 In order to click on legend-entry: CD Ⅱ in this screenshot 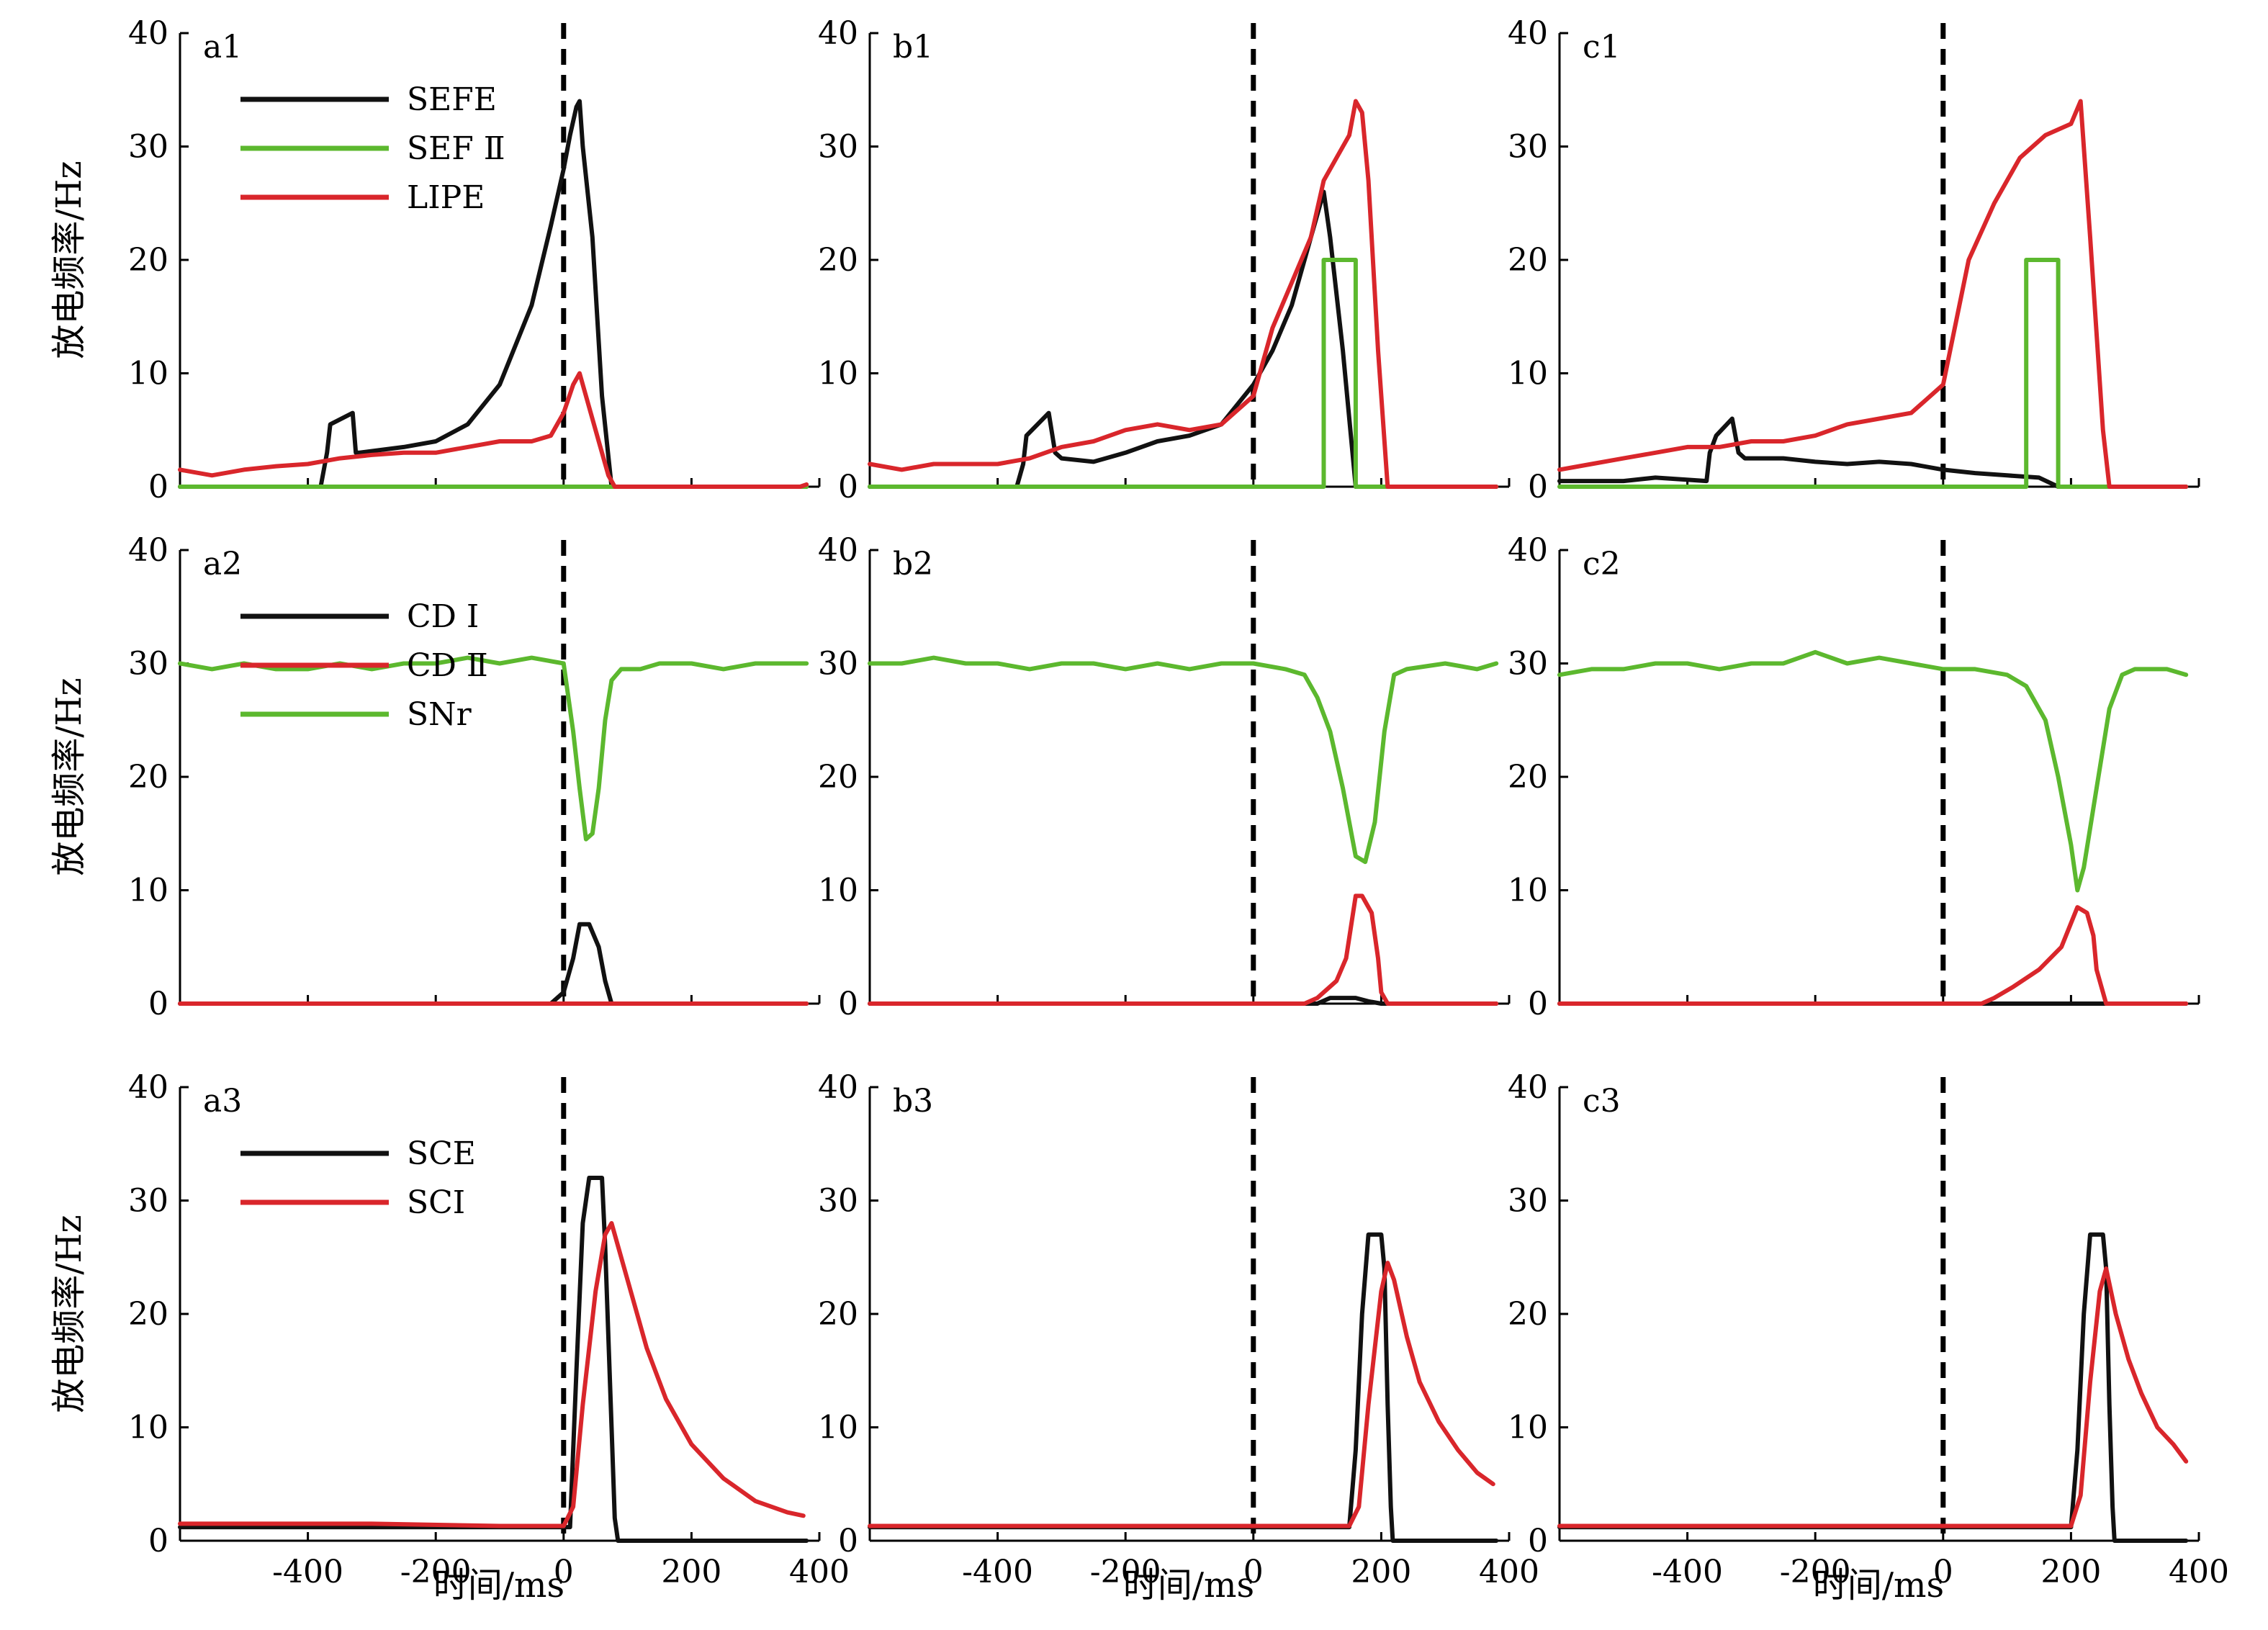, I will do `click(447, 665)`.